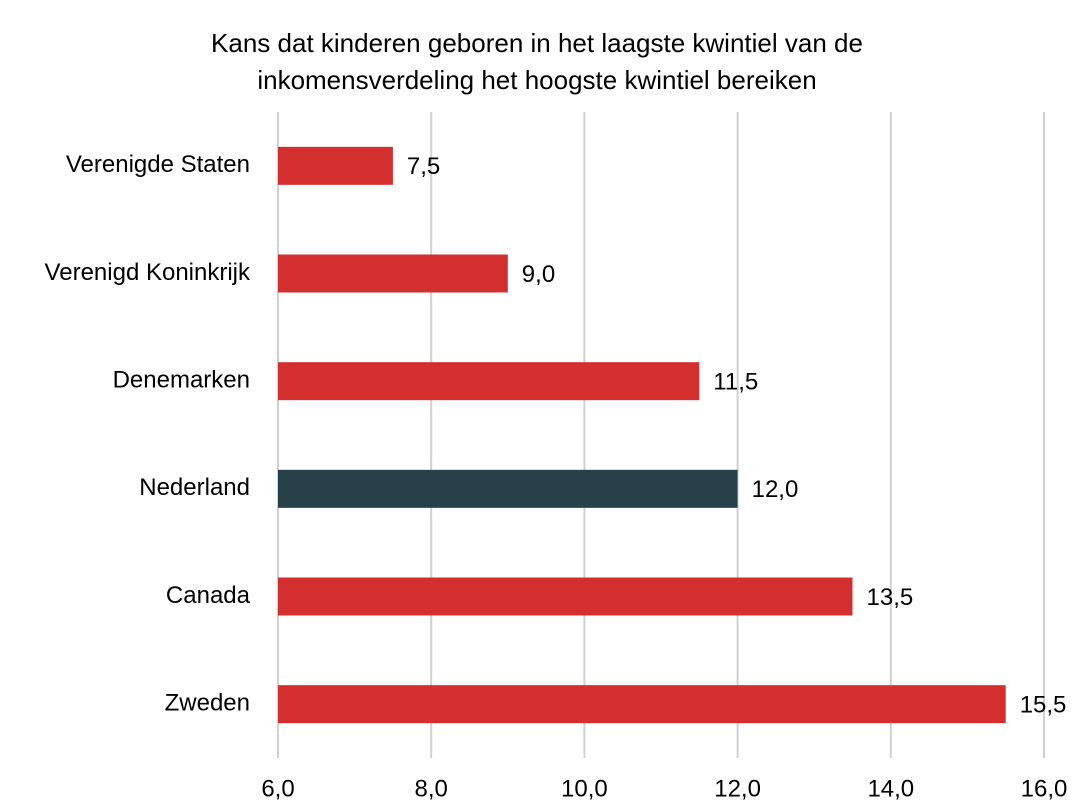  I want to click on value-label: 12,0, so click(775, 489).